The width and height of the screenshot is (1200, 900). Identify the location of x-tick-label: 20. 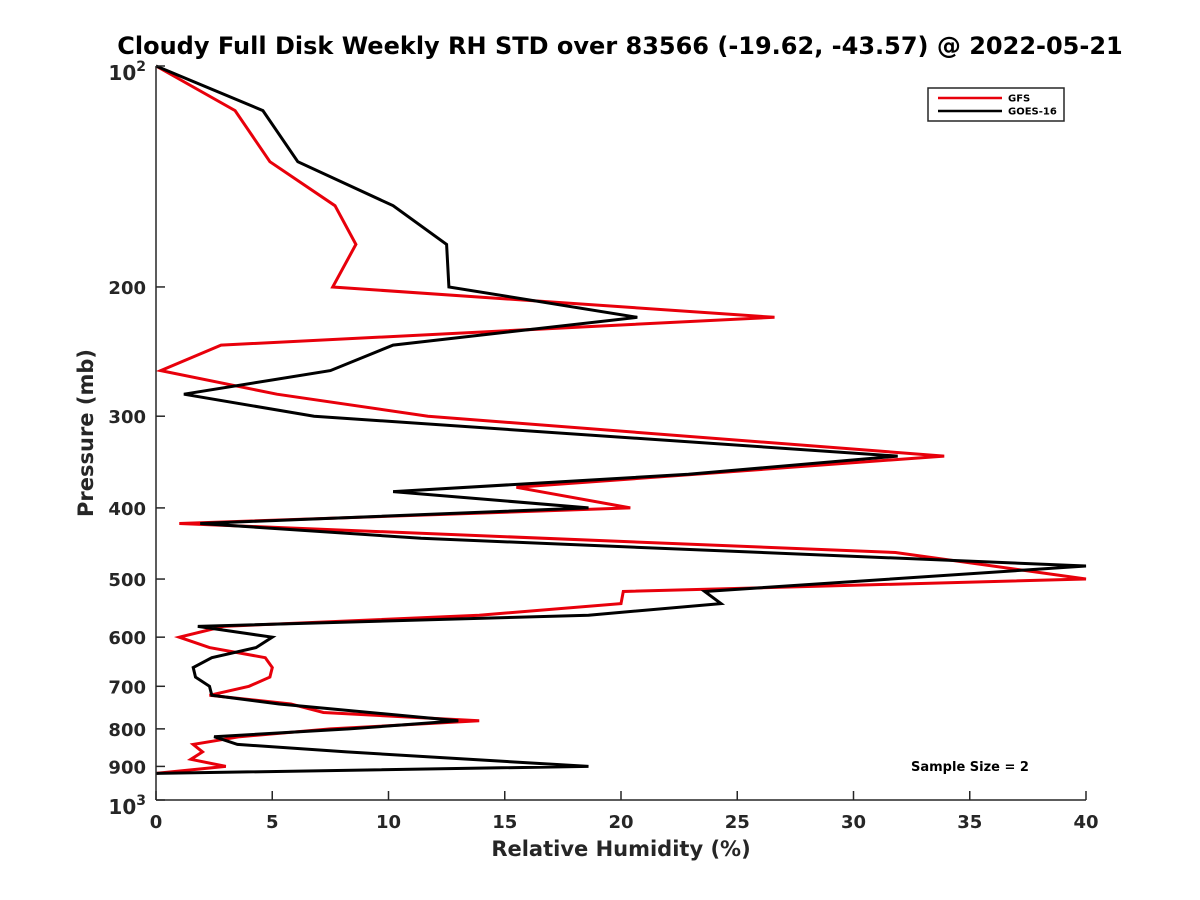
(620, 822).